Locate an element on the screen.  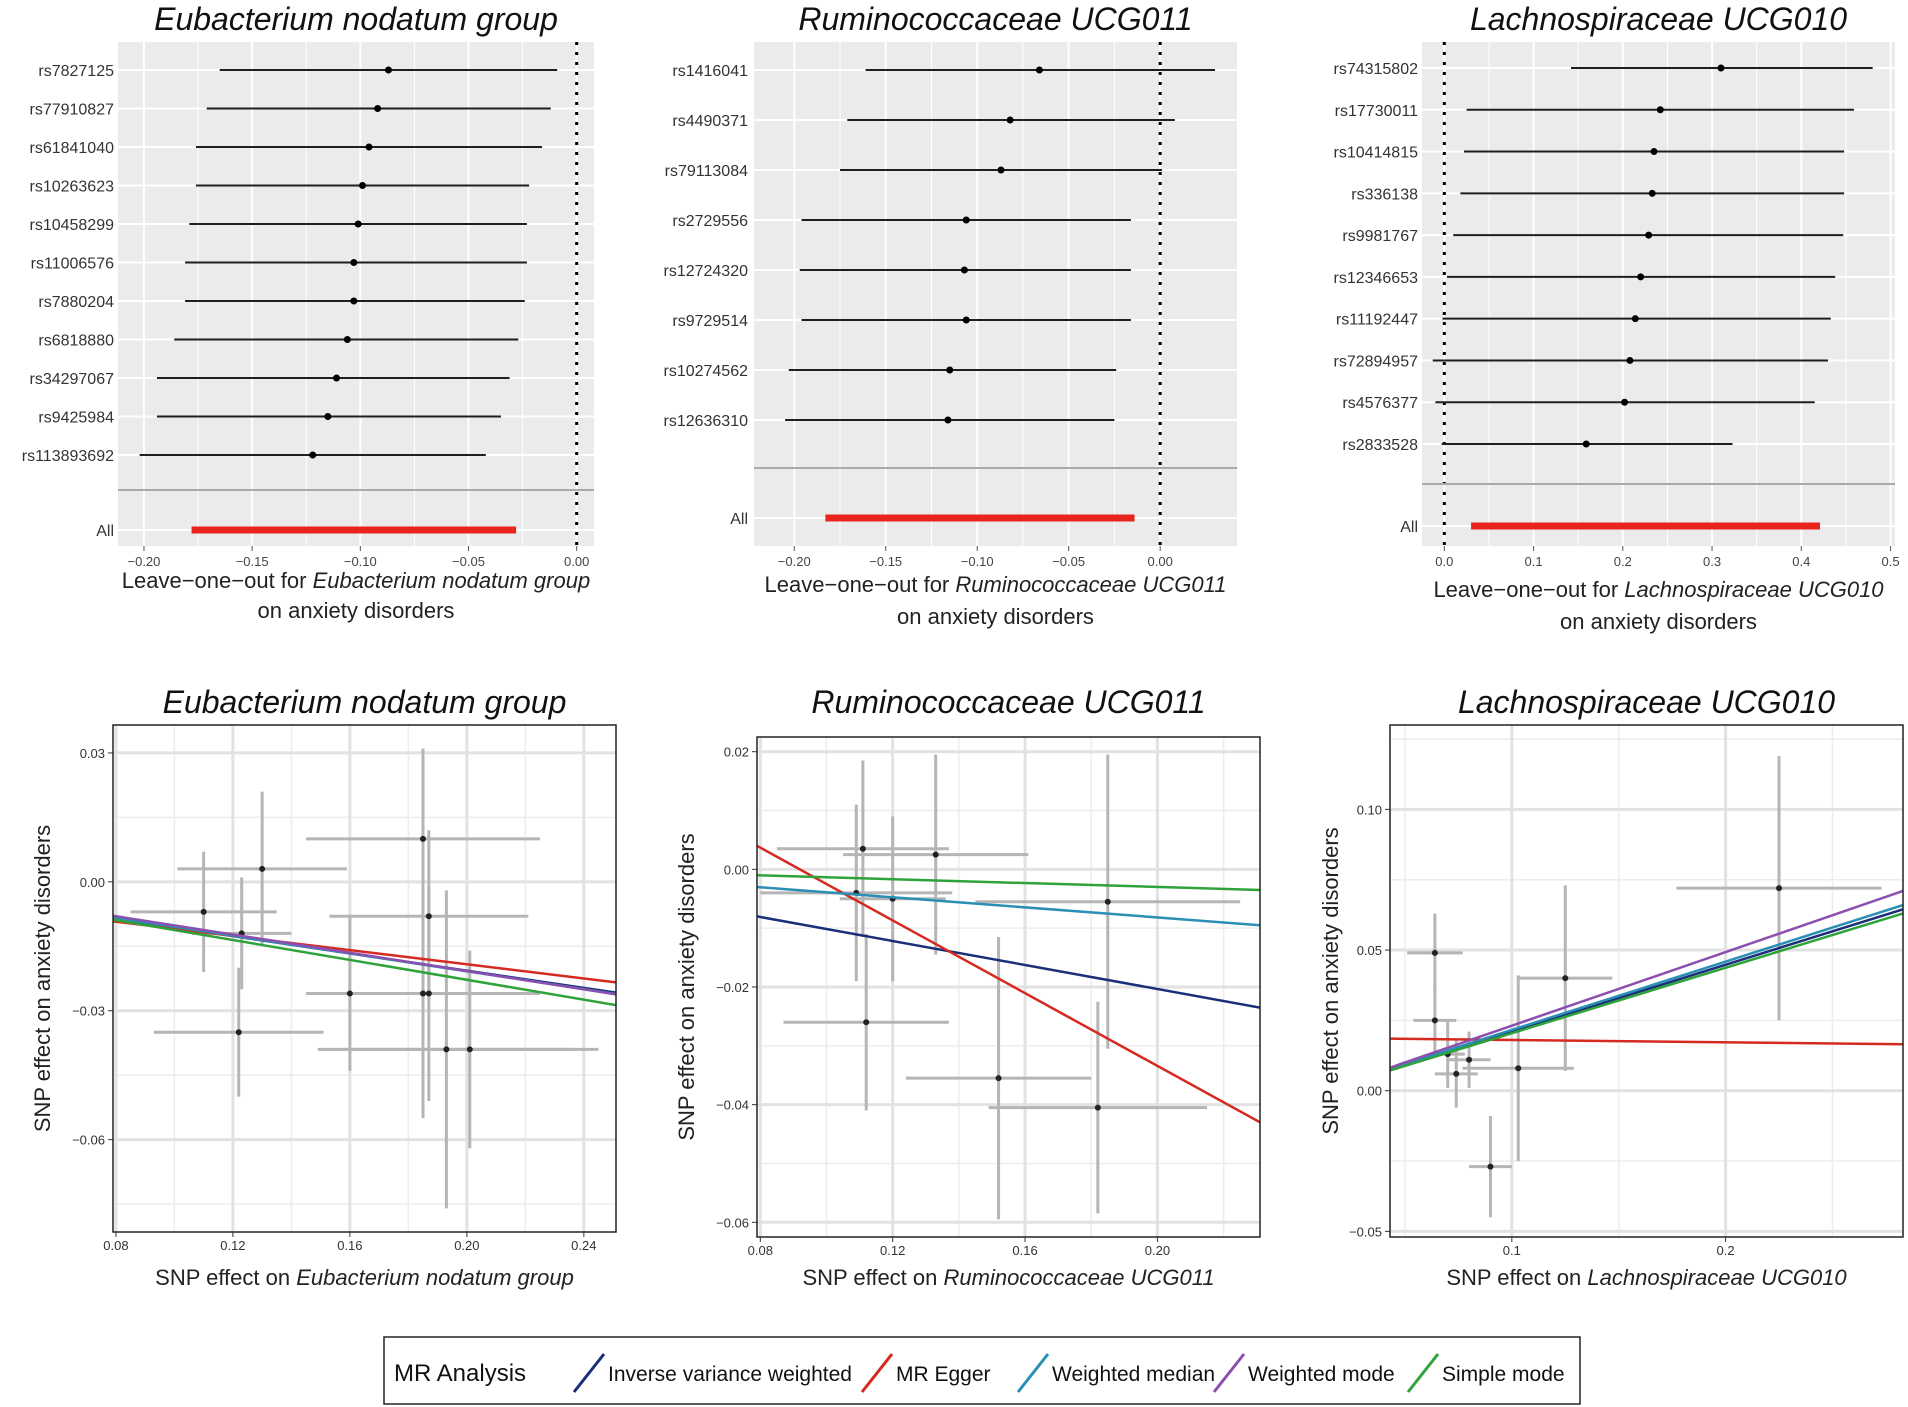
snp-label: rs11006576 is located at coordinates (72, 264).